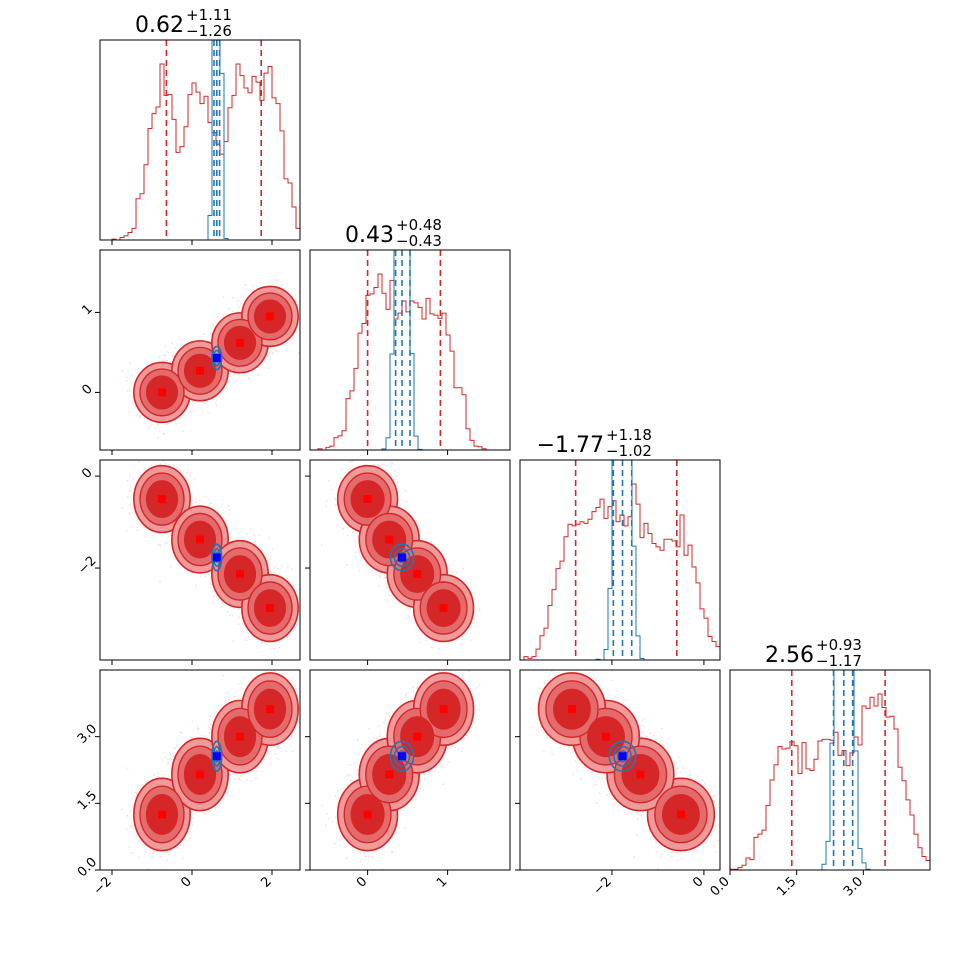  I want to click on blue-square-marker, so click(216, 557).